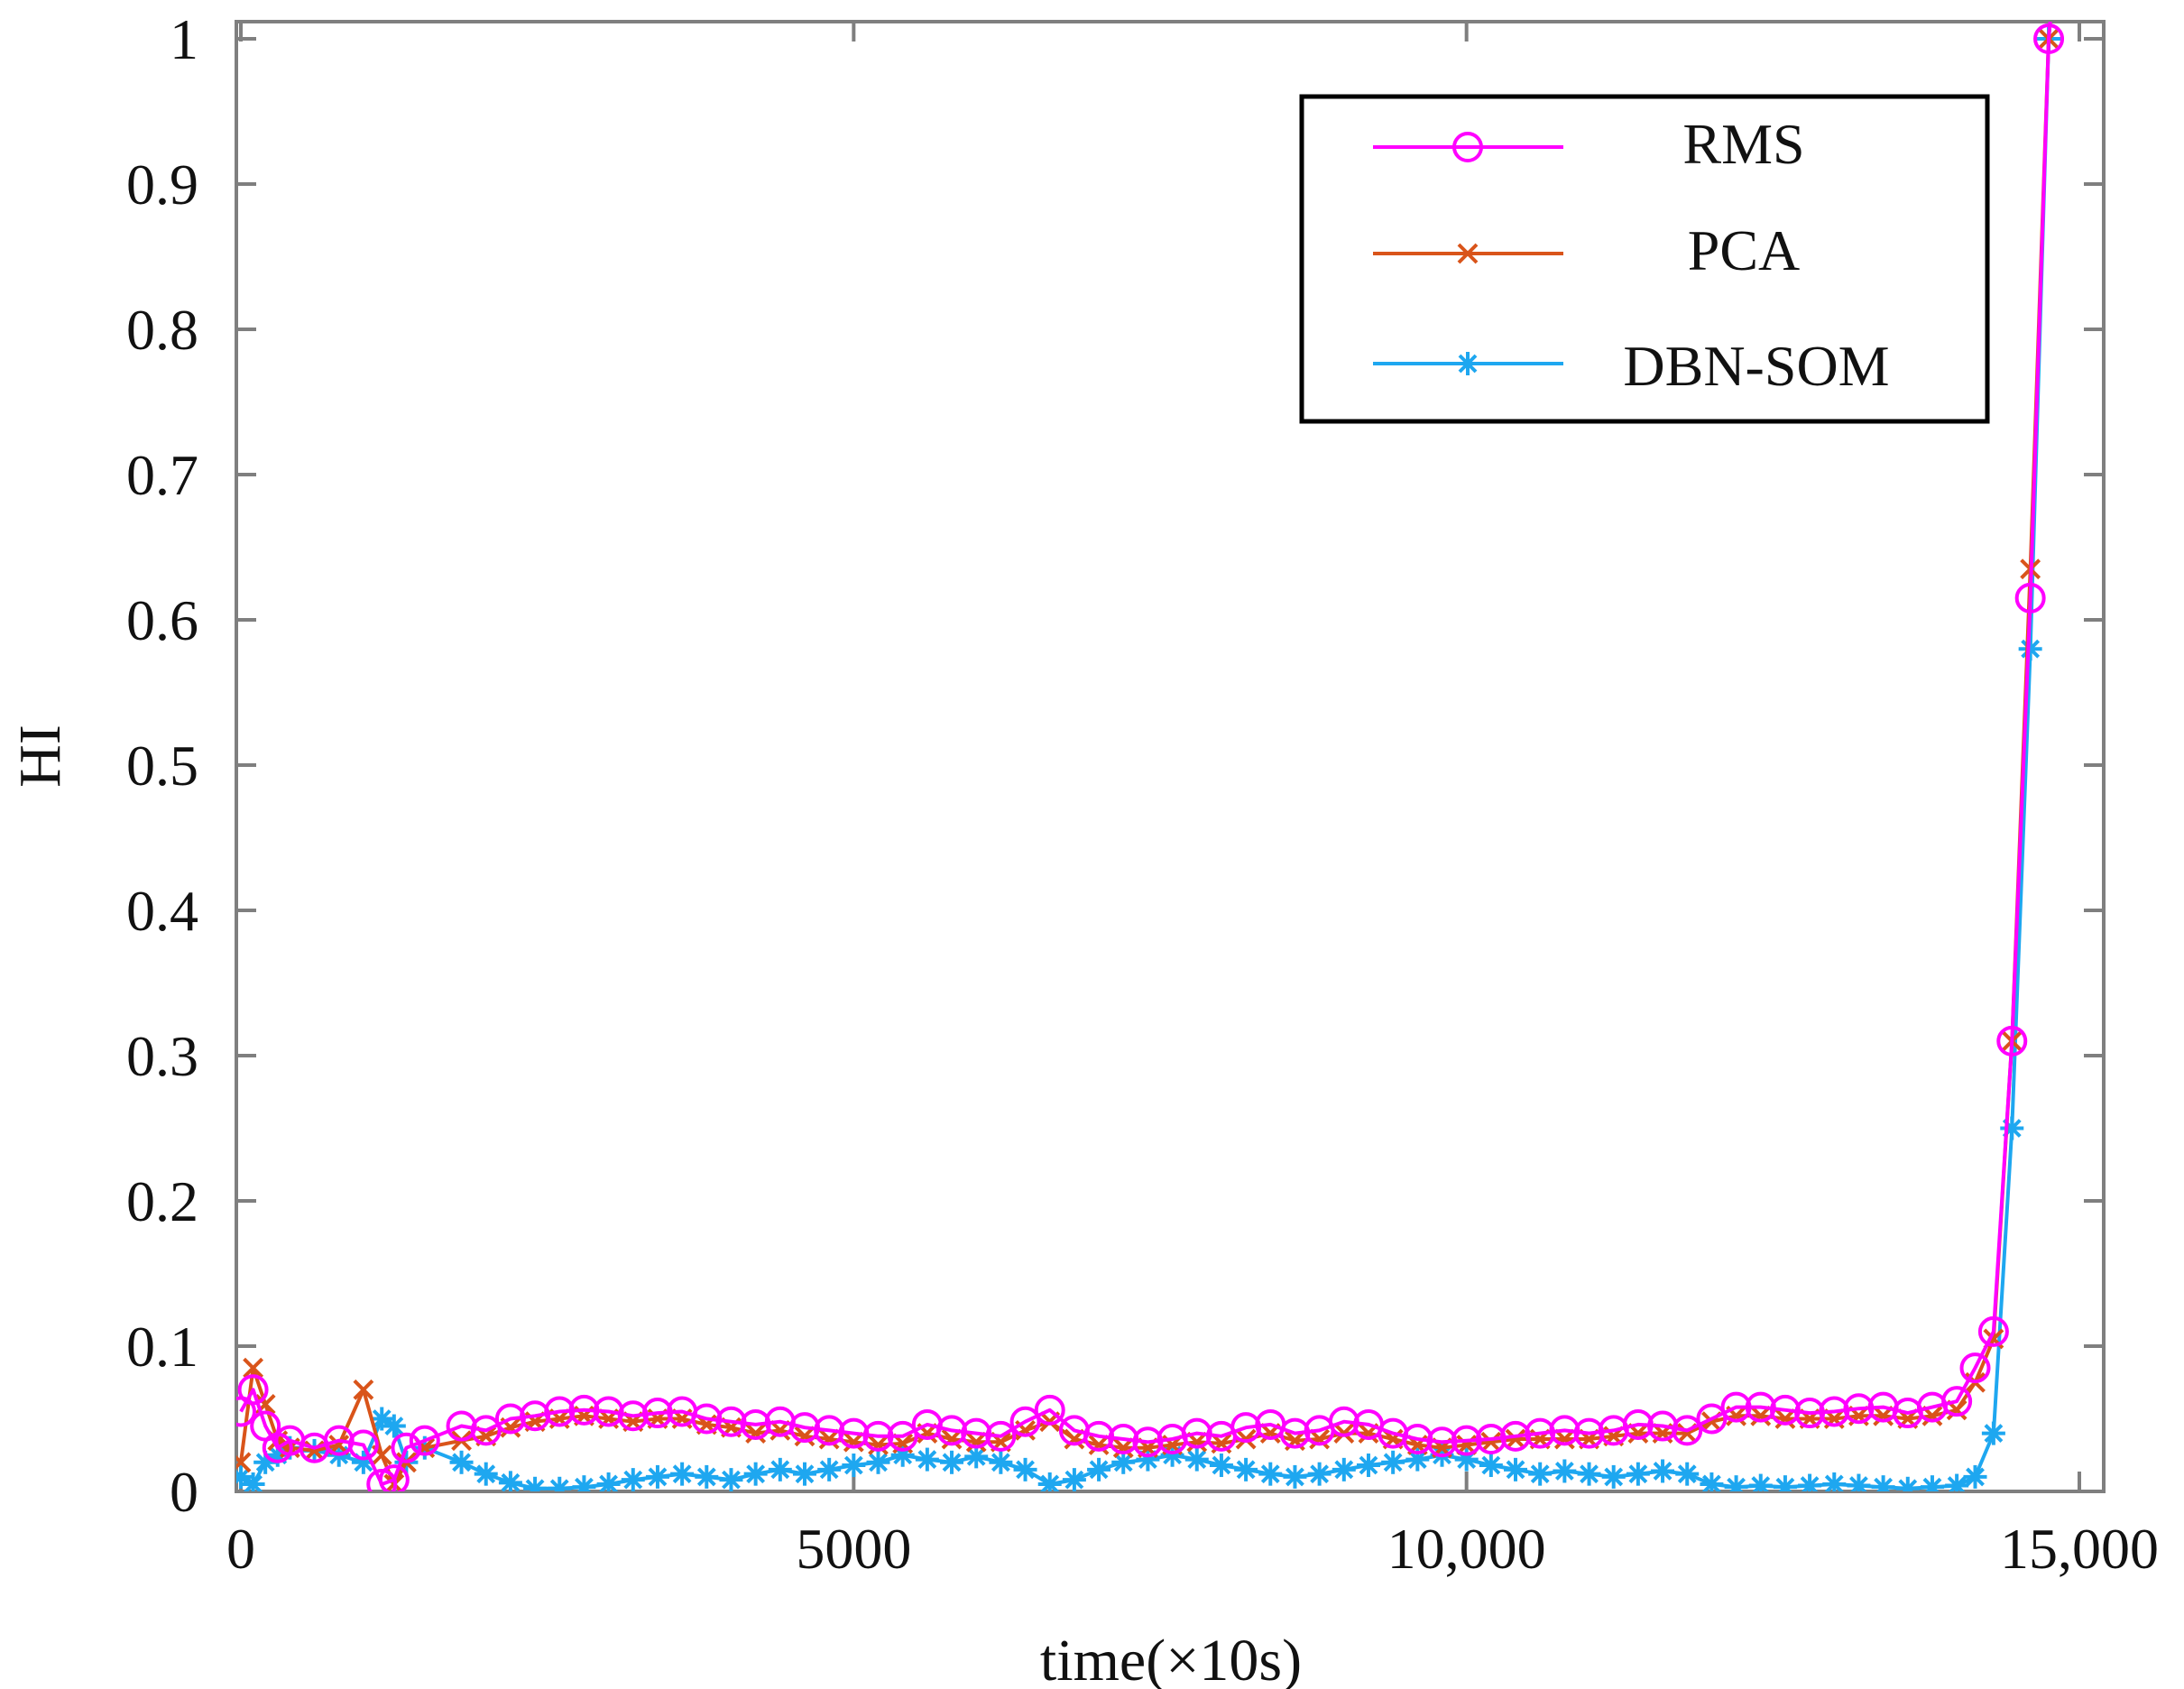 This screenshot has height=1689, width=2184. I want to click on y-tick-labels: 0 0.1 0.2 0.3 0.4 0.5 0.6 0.7 0.8 0.9 1, so click(162, 765).